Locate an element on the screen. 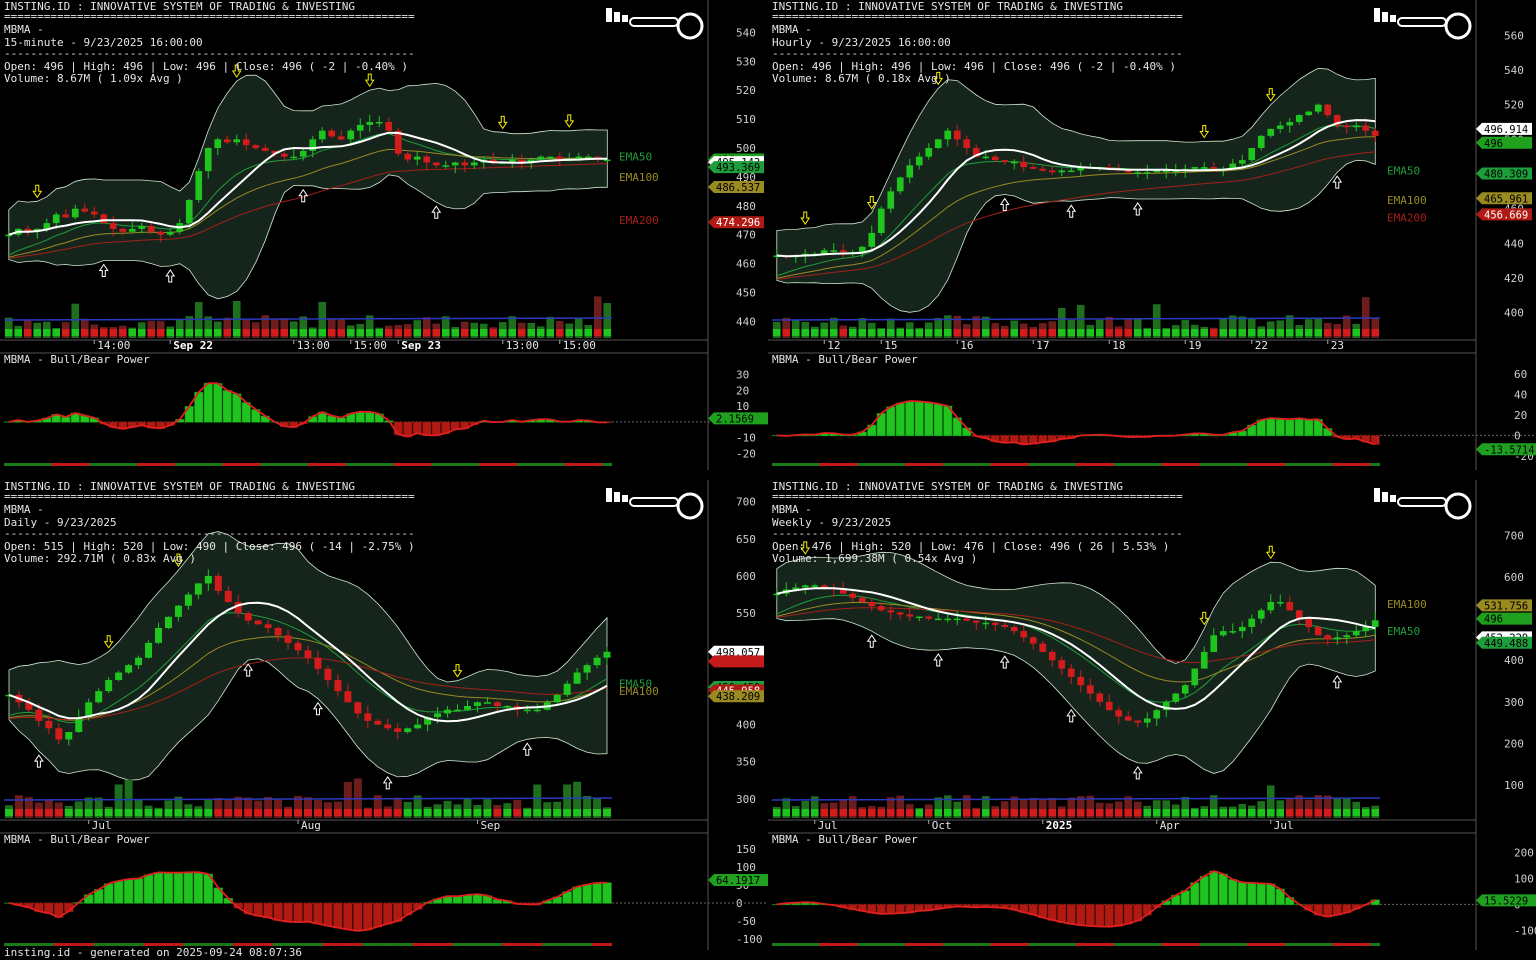 The height and width of the screenshot is (960, 1536). sell-arrow-icon is located at coordinates (369, 80).